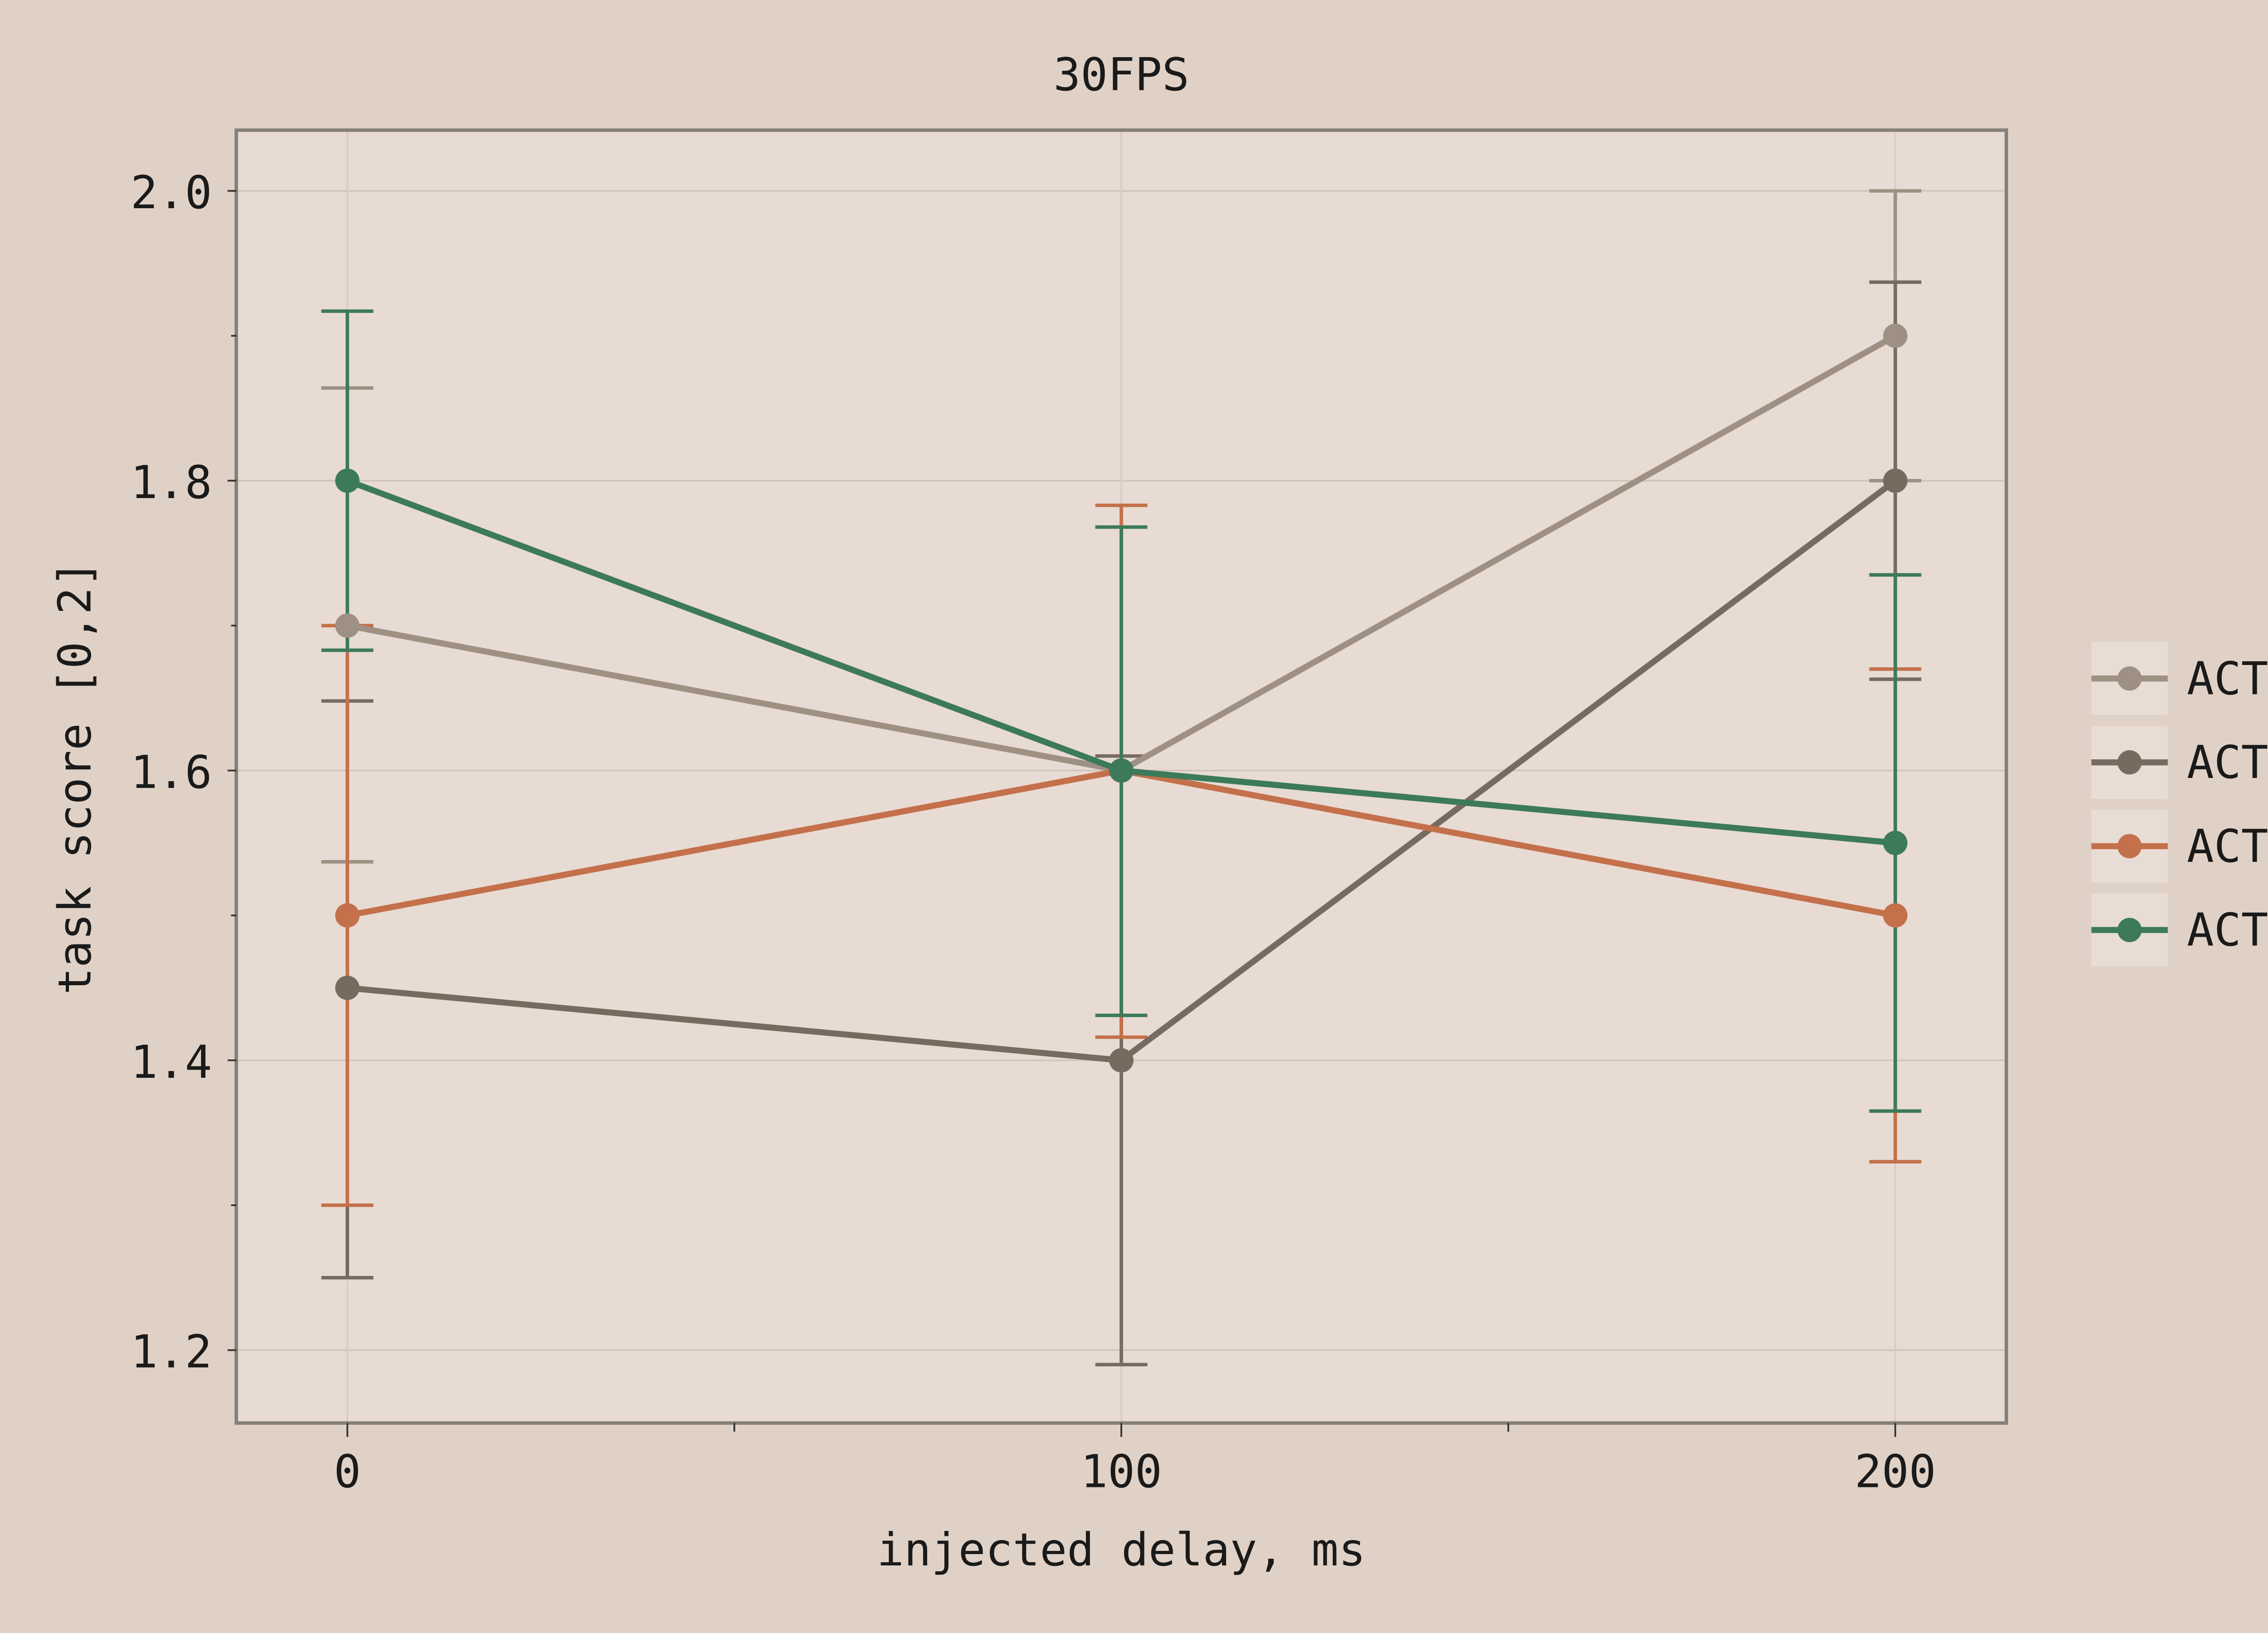  What do you see at coordinates (171, 483) in the screenshot?
I see `y-tick-label: 1.8` at bounding box center [171, 483].